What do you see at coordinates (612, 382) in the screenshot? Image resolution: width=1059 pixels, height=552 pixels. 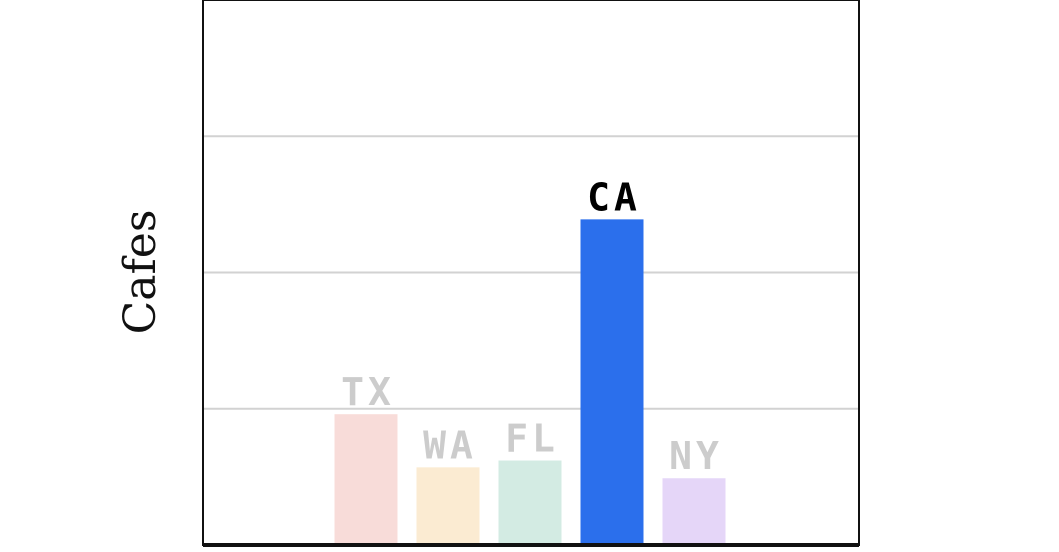 I see `bar-ca` at bounding box center [612, 382].